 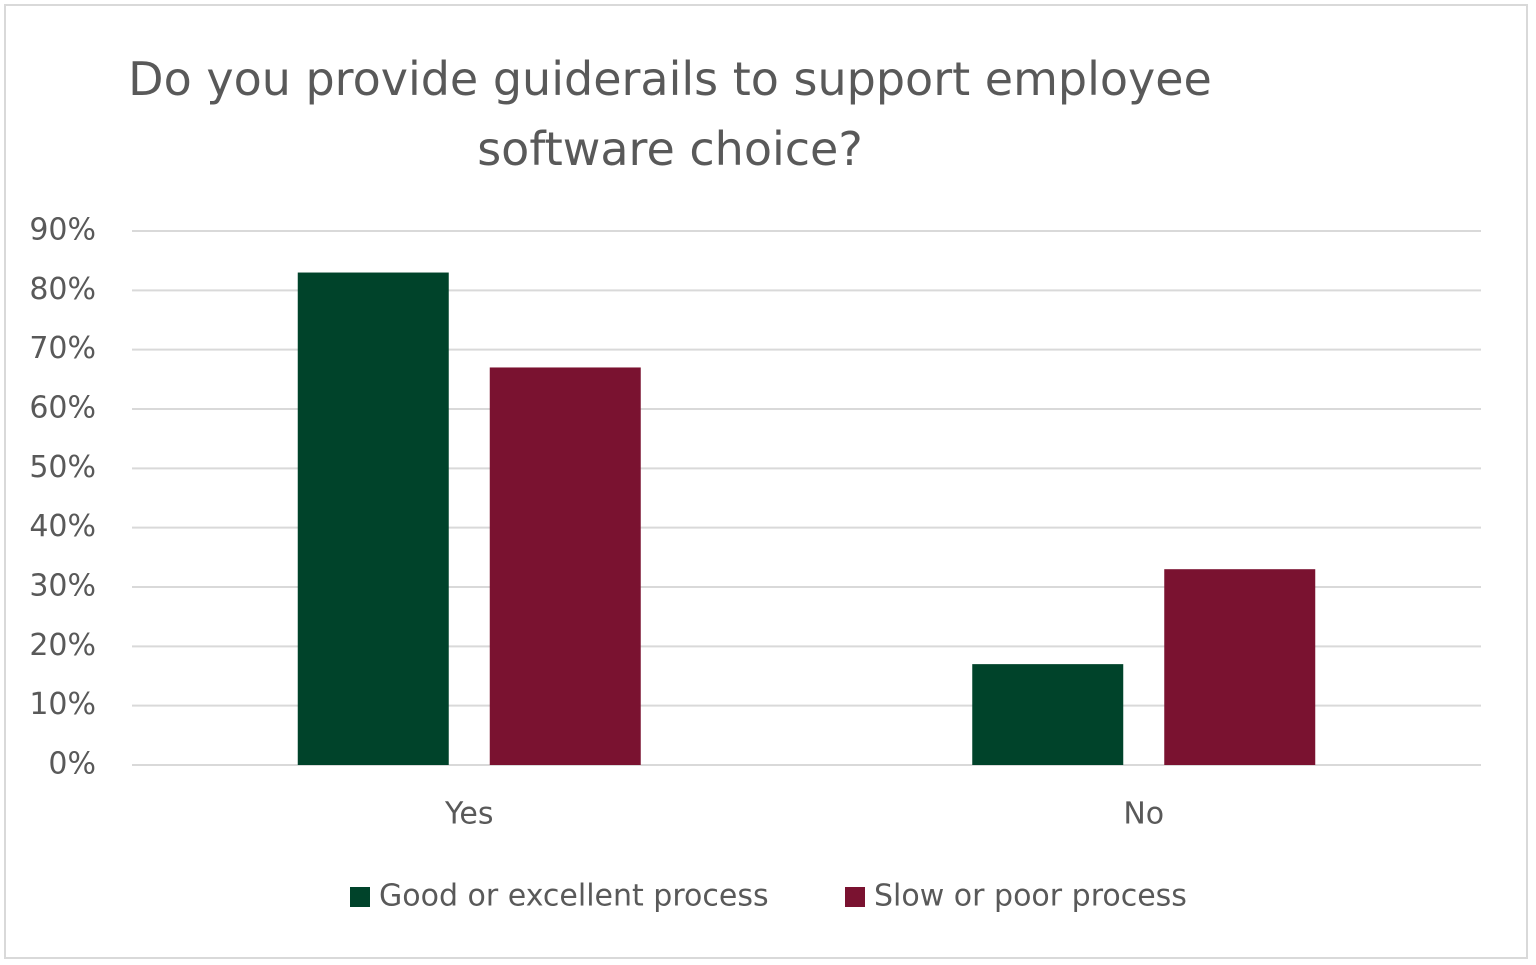 I want to click on y-tick-label: 10%, so click(x=62, y=704).